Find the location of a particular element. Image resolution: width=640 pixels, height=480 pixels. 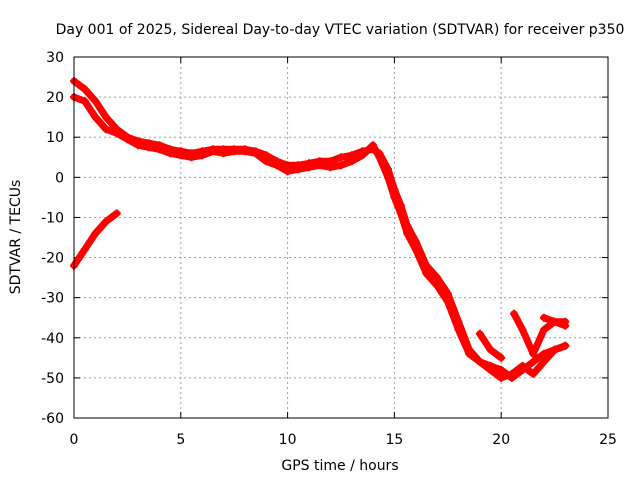

series-track-f is located at coordinates (490, 345).